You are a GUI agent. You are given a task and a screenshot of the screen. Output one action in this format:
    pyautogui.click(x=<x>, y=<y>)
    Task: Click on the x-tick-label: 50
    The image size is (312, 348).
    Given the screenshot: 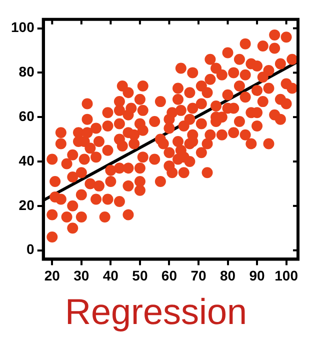 What is the action you would take?
    pyautogui.click(x=140, y=275)
    